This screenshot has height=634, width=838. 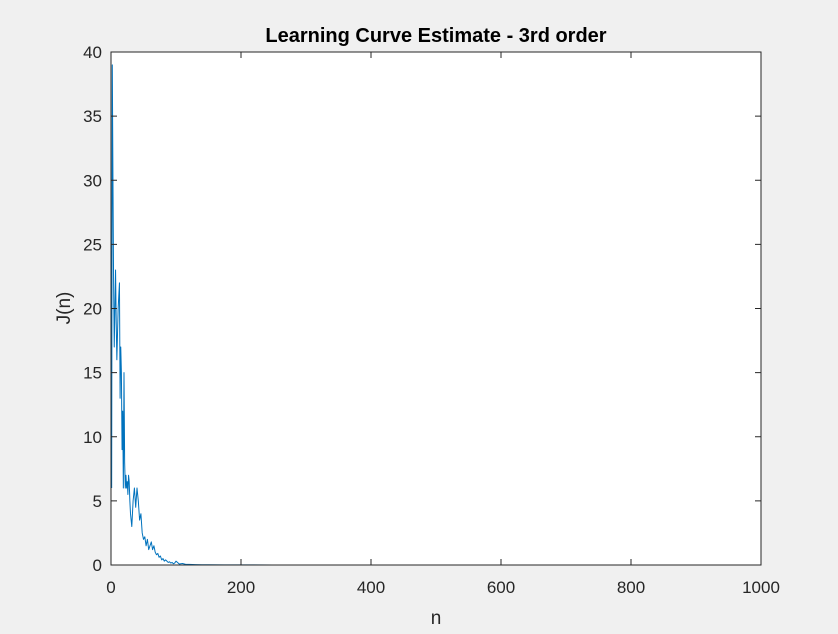 What do you see at coordinates (631, 587) in the screenshot?
I see `x-tick-label: 800` at bounding box center [631, 587].